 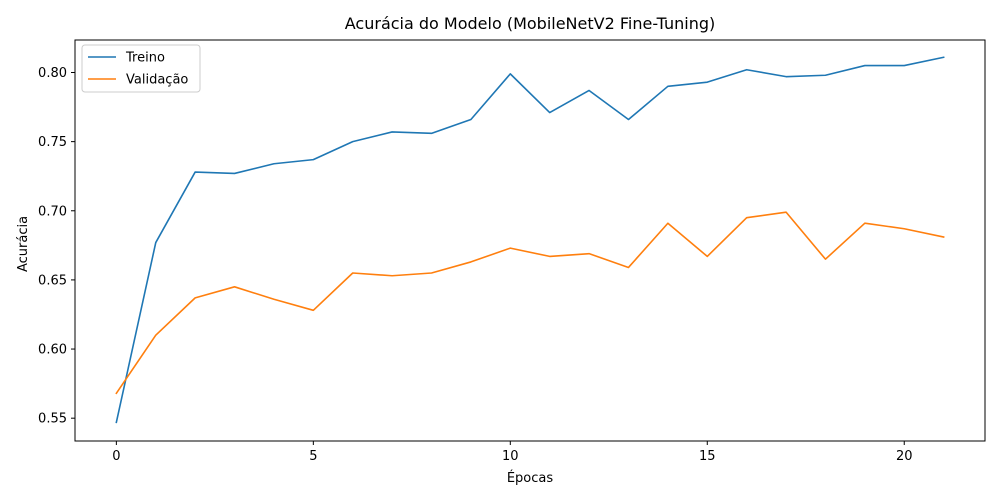 I want to click on x-axis-label: Épocas, so click(x=530, y=478).